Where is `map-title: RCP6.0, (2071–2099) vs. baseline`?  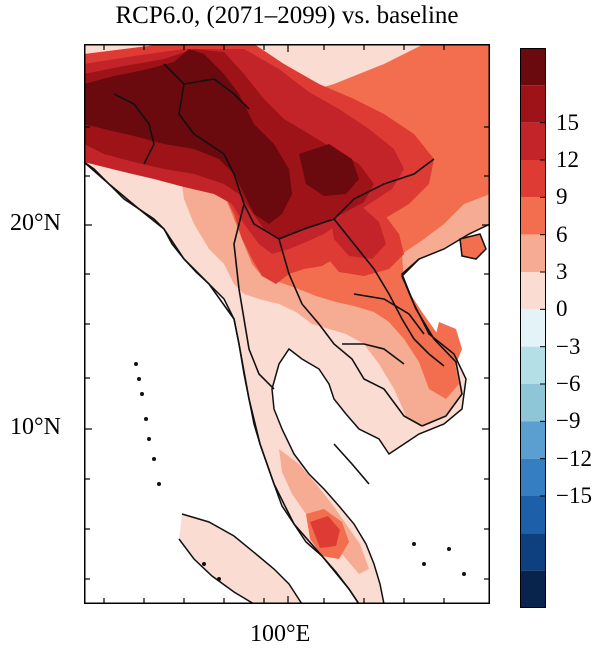
map-title: RCP6.0, (2071–2099) vs. baseline is located at coordinates (287, 15).